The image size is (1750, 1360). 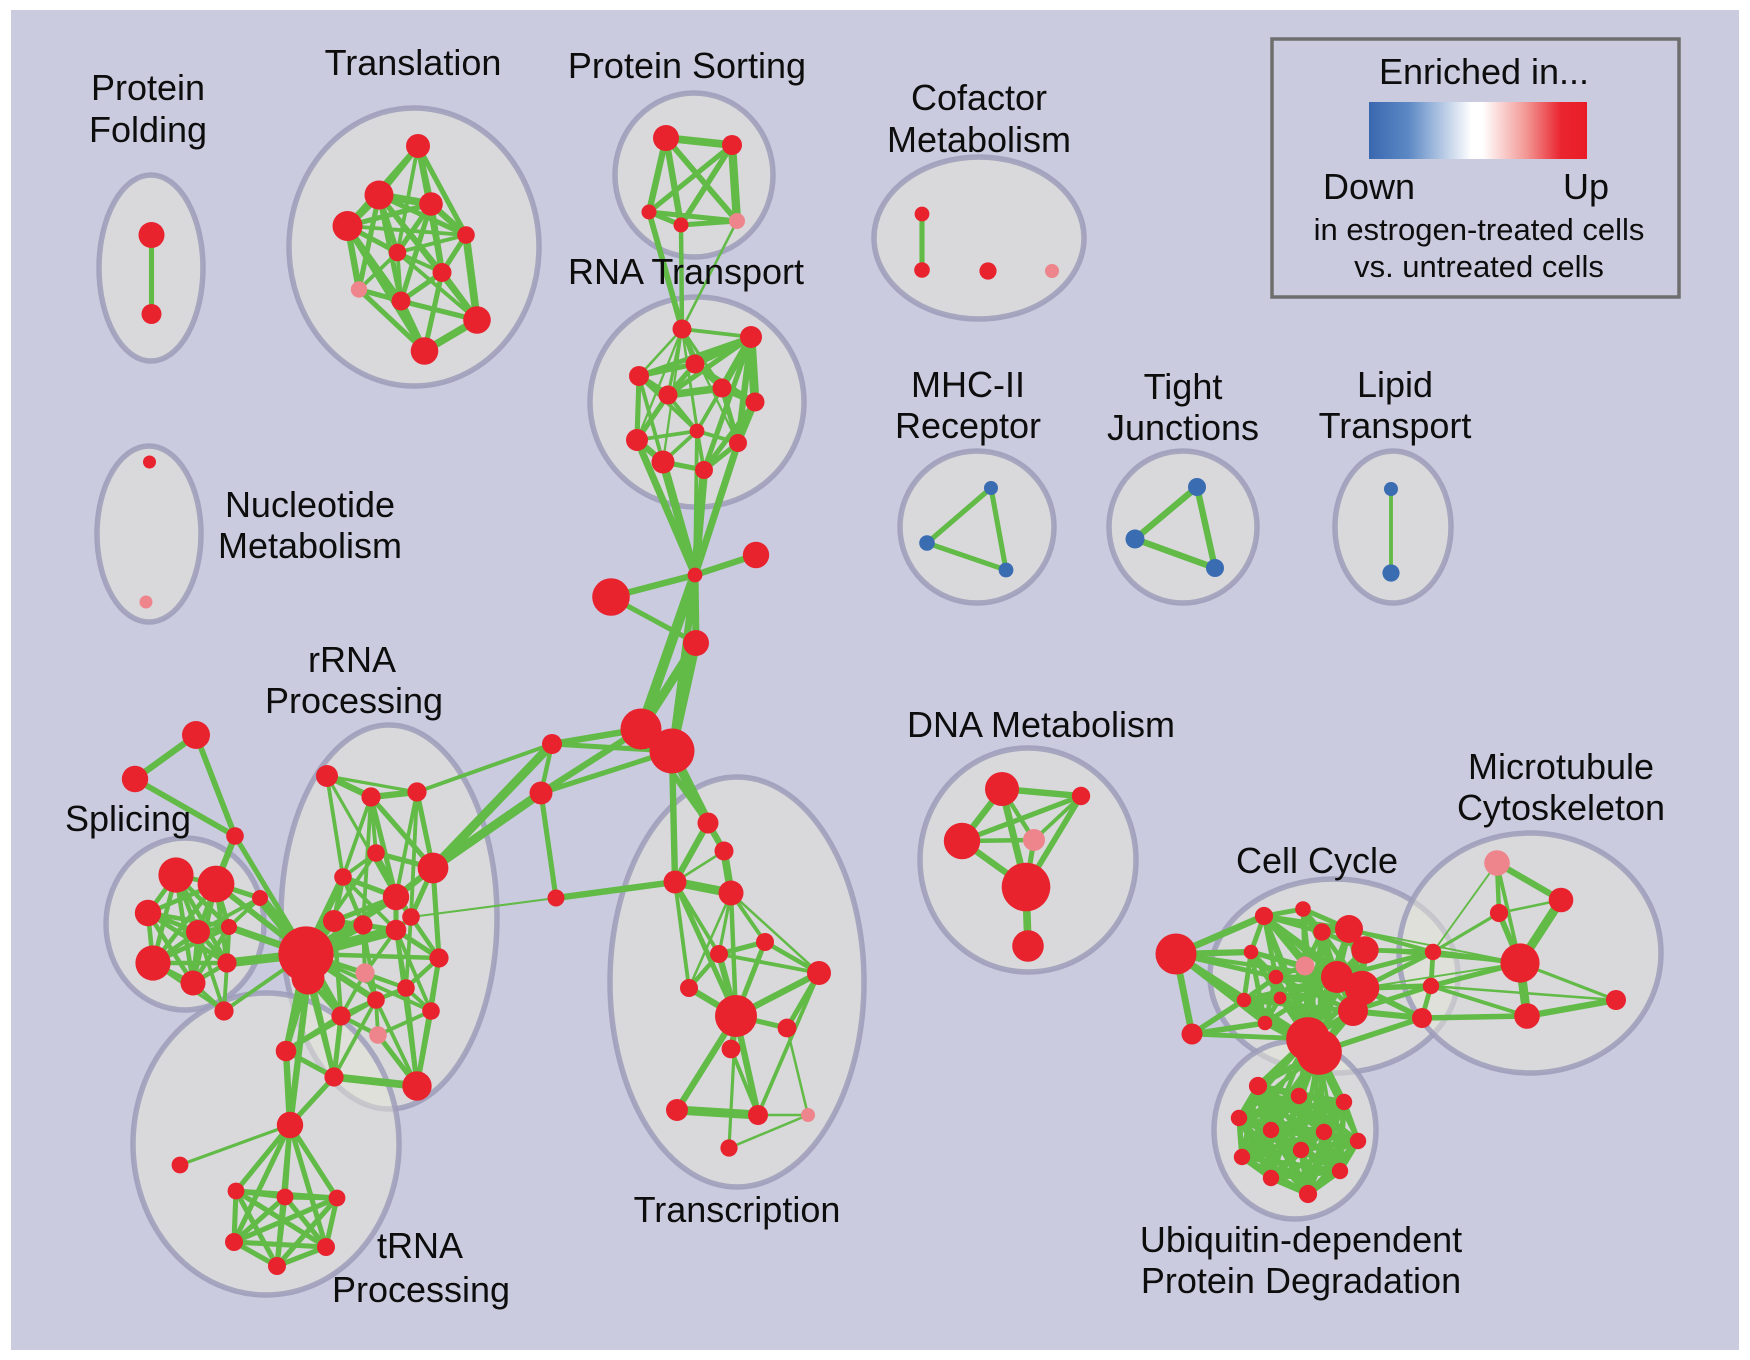 What do you see at coordinates (686, 271) in the screenshot?
I see `svg-text: RNA Transport` at bounding box center [686, 271].